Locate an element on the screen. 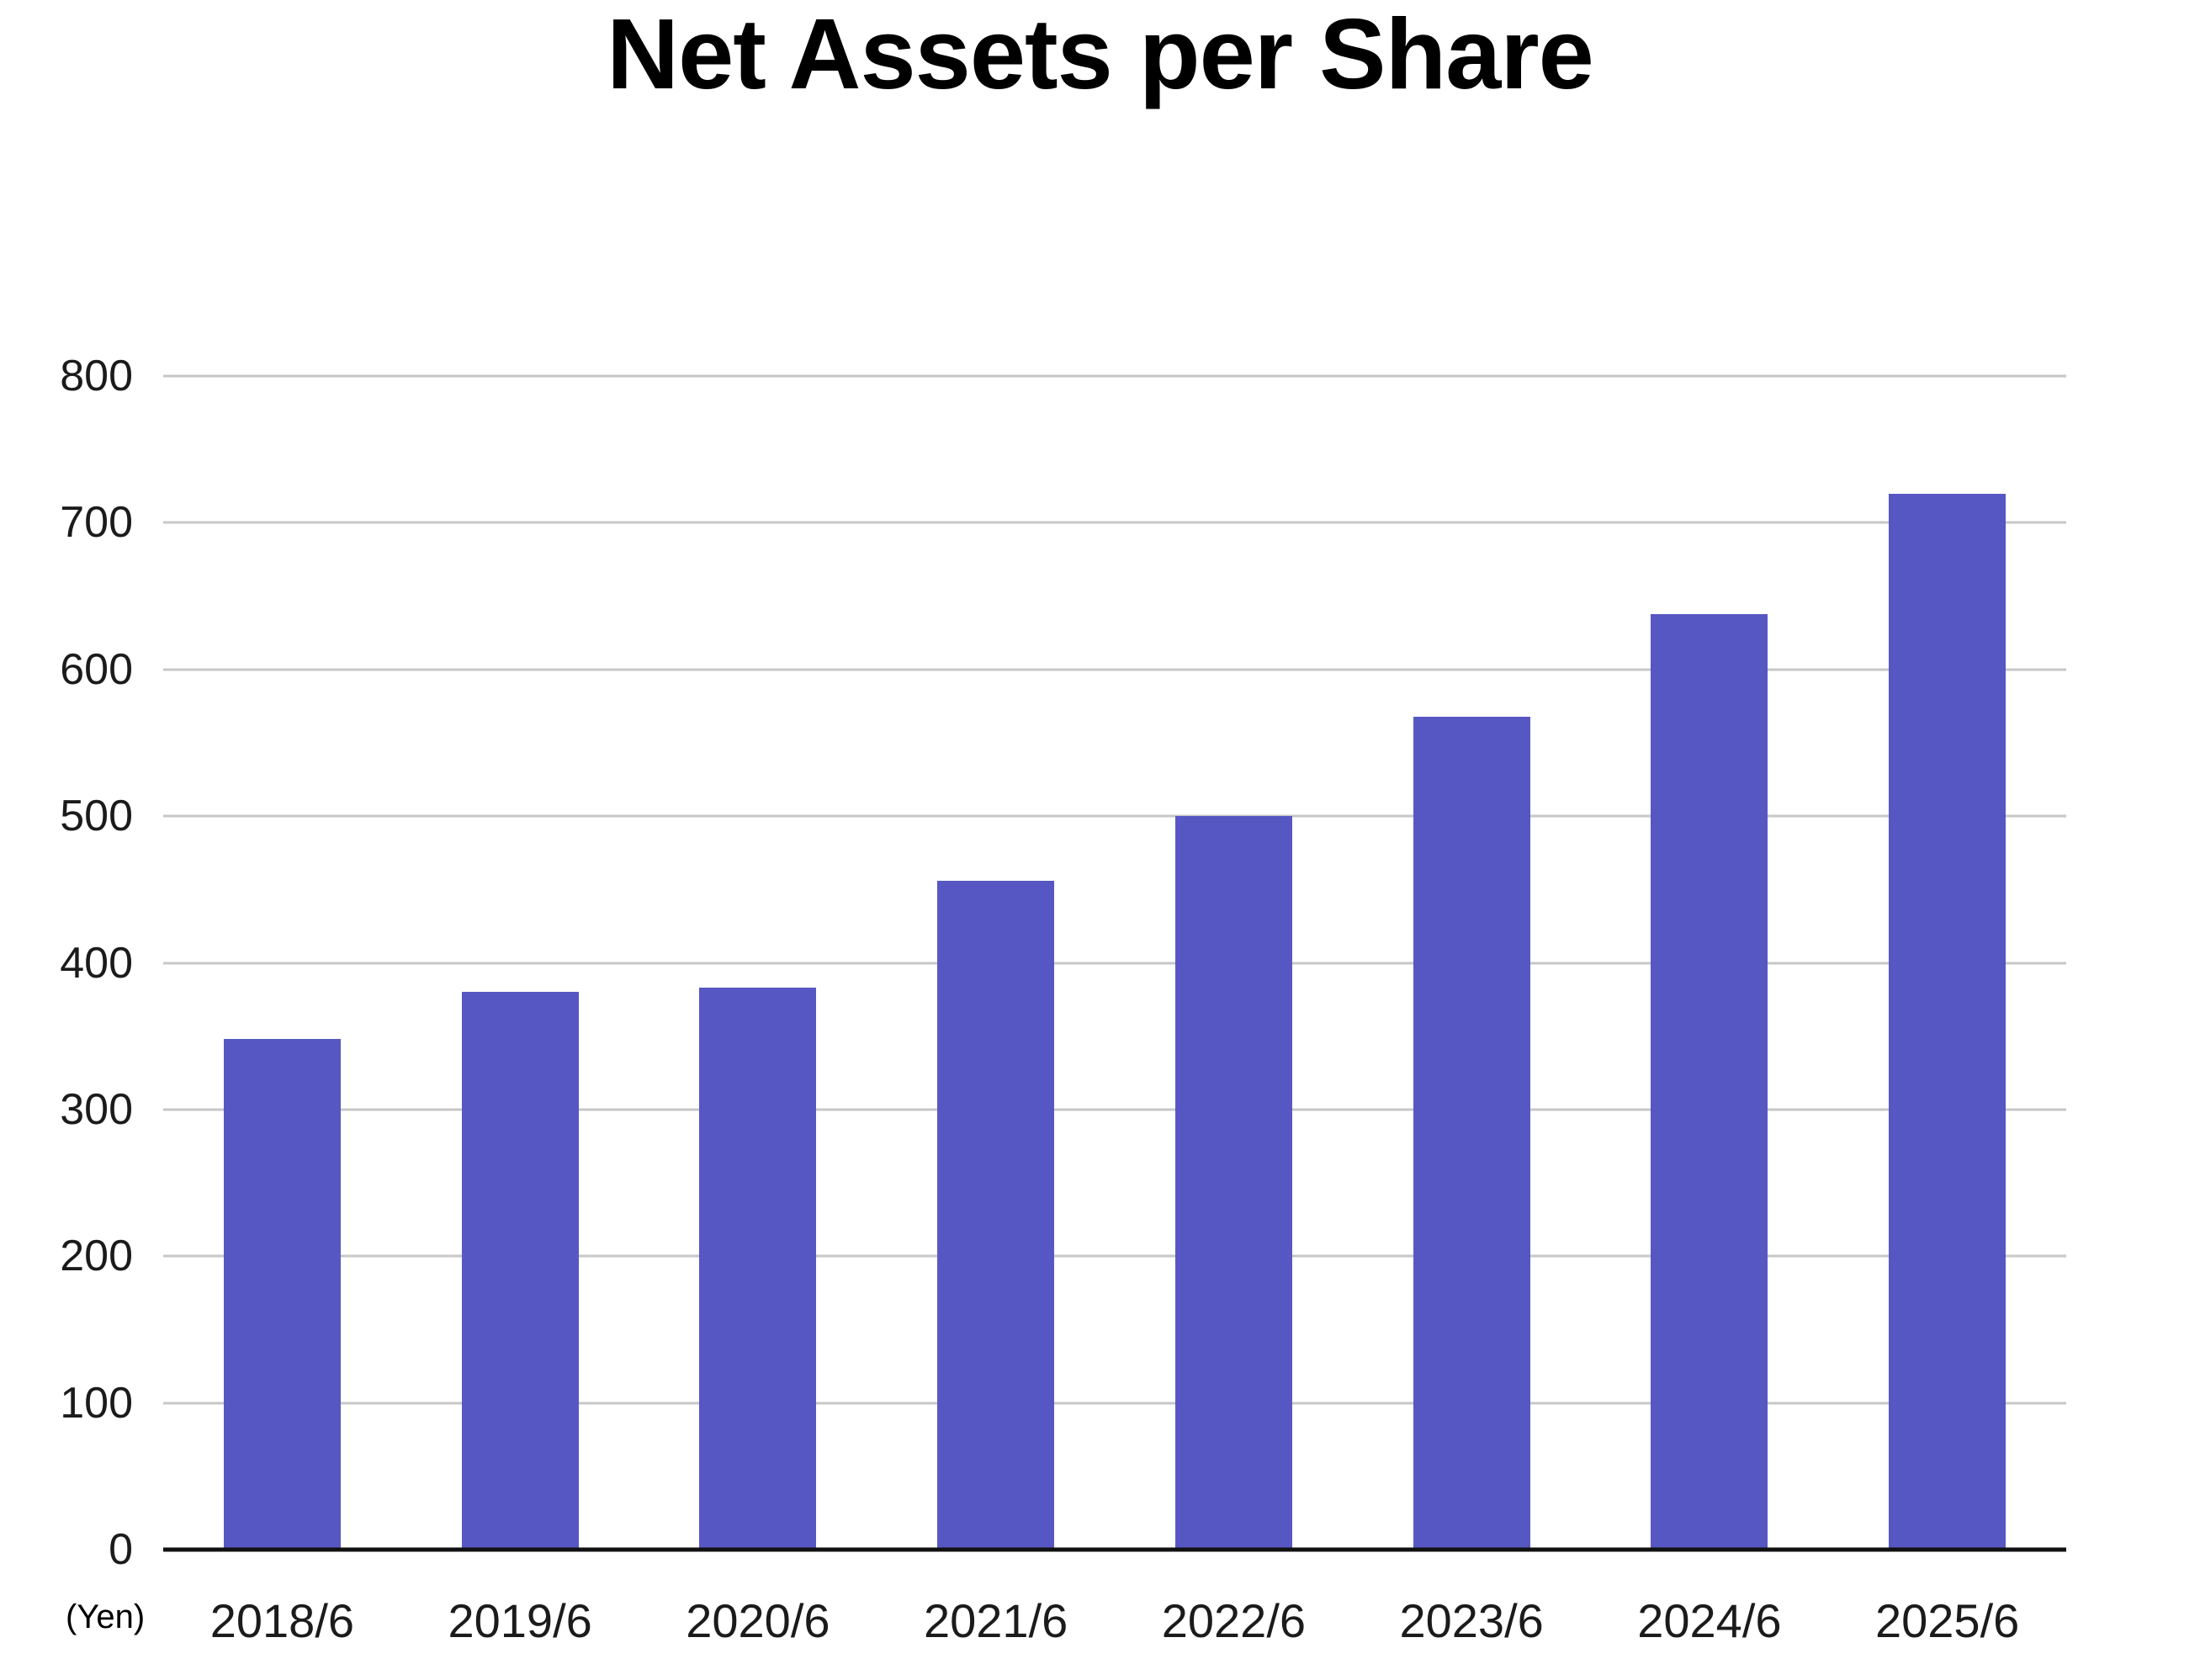 The height and width of the screenshot is (1680, 2200). x-tick-label-2025/6: 2025/6 is located at coordinates (1947, 1620).